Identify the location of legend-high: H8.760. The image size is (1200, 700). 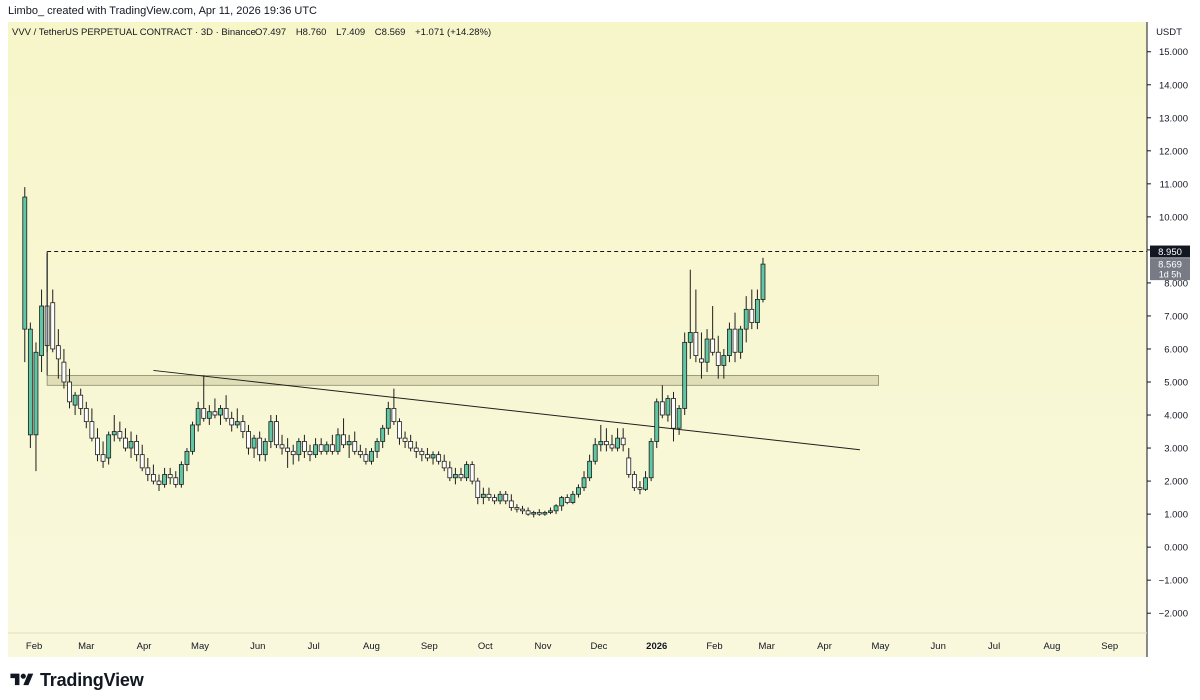
(311, 32).